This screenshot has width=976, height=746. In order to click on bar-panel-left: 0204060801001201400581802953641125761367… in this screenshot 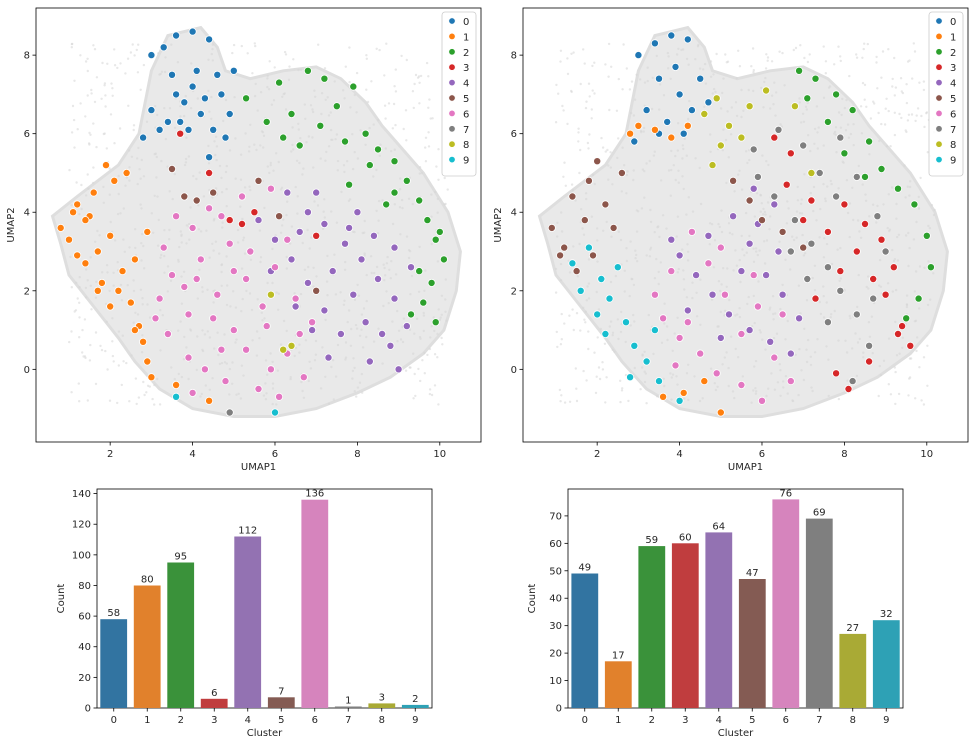, I will do `click(244, 613)`.